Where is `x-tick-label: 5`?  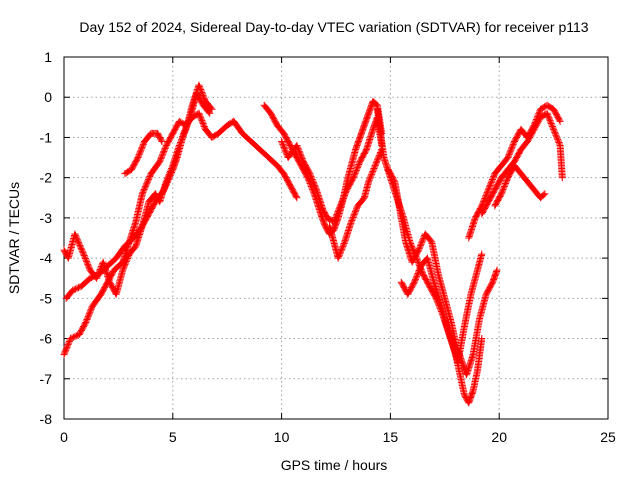
x-tick-label: 5 is located at coordinates (173, 437).